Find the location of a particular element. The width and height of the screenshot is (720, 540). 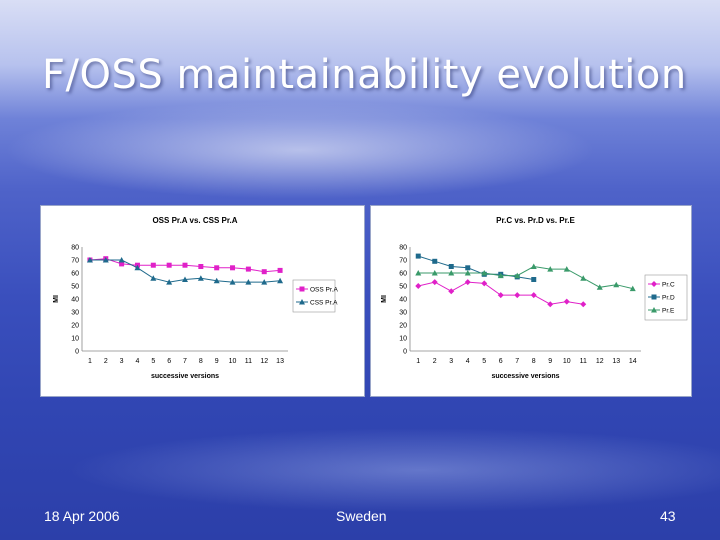

chart-1-x-tick-label: 13 is located at coordinates (616, 361).